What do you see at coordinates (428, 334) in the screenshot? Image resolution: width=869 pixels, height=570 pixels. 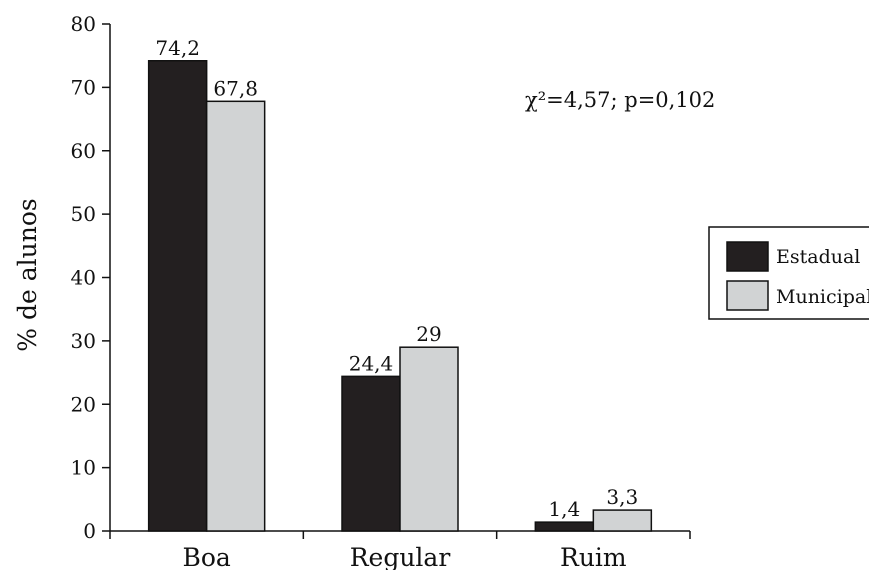 I see `data-label-municipal-regular: 29` at bounding box center [428, 334].